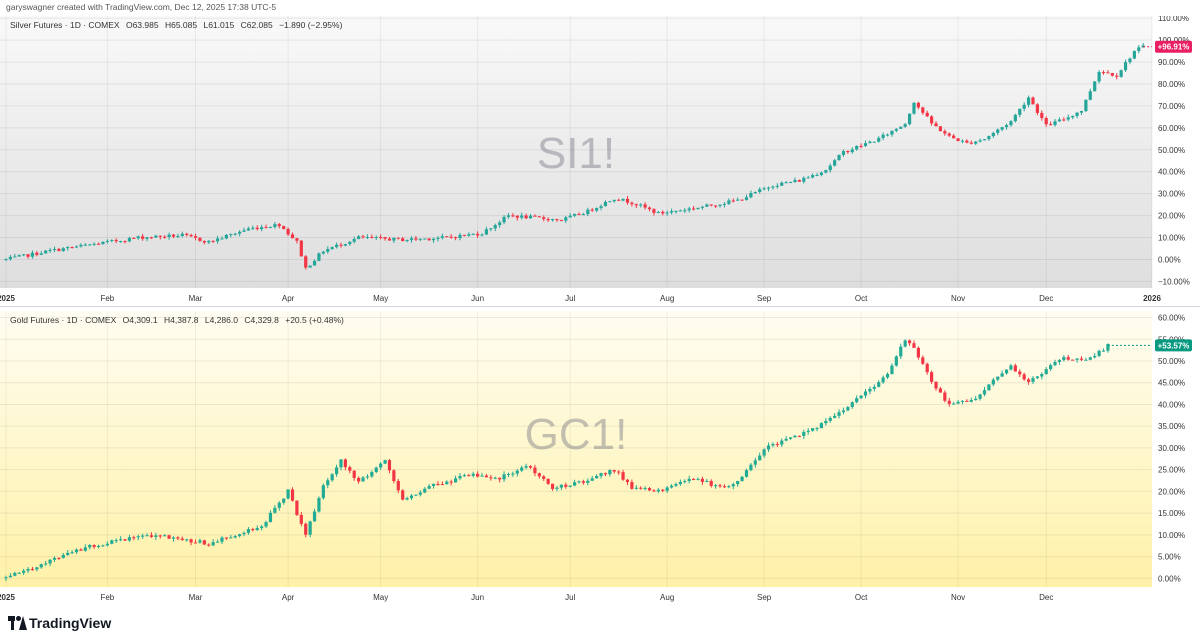 The image size is (1200, 638). I want to click on silver-time-scale, so click(576, 297).